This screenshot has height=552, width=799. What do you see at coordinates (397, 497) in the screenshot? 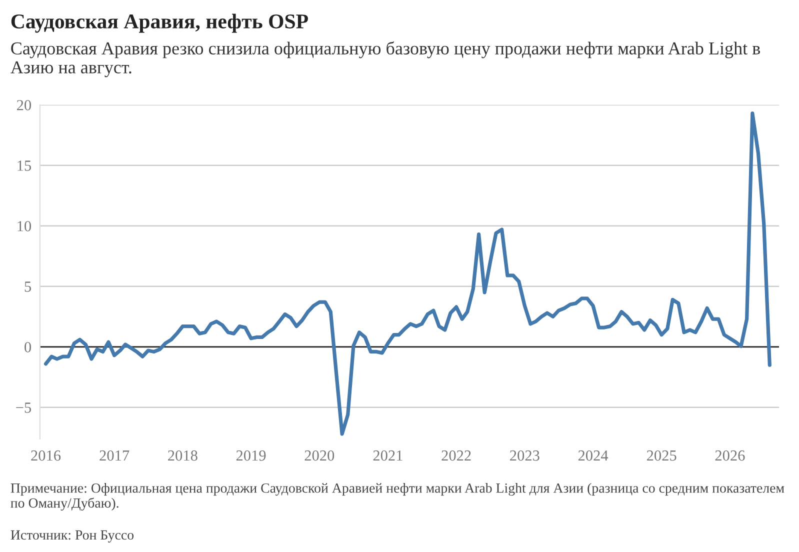
I see `text: Примечание: Официальная цена продажи Саудовской Аравией нефти марки Arab Light для Азии (разница со средним показателем по Оману/Дубаю).` at bounding box center [397, 497].